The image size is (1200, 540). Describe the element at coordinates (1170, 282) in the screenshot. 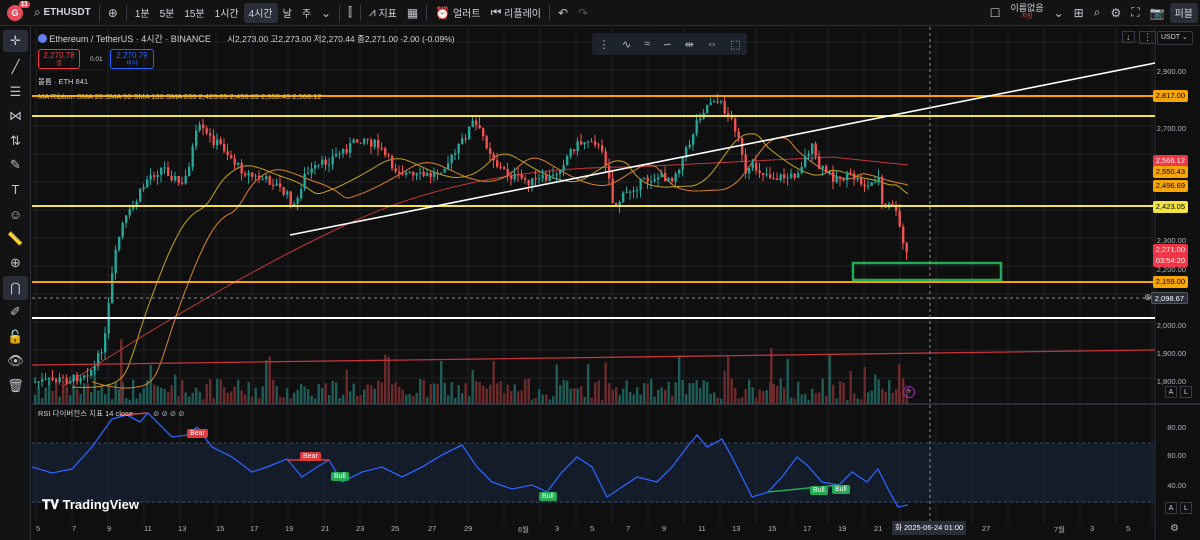

I see `price-tag-2159: 2,159.00` at that location.